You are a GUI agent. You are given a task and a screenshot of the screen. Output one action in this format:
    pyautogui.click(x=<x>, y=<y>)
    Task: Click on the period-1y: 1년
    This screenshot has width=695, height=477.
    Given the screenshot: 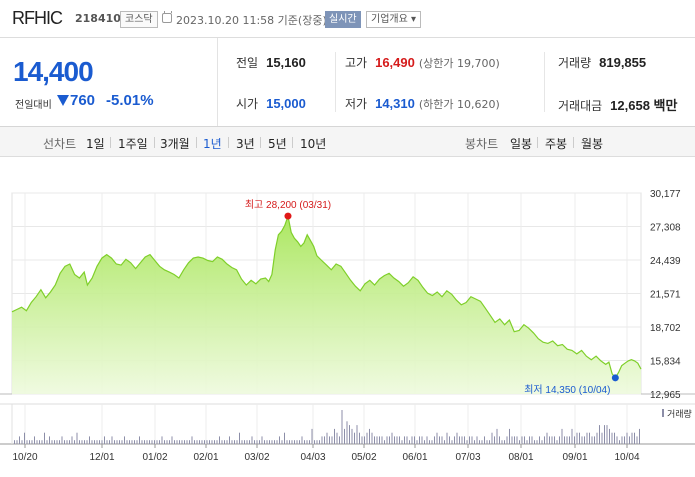 What is the action you would take?
    pyautogui.click(x=212, y=144)
    